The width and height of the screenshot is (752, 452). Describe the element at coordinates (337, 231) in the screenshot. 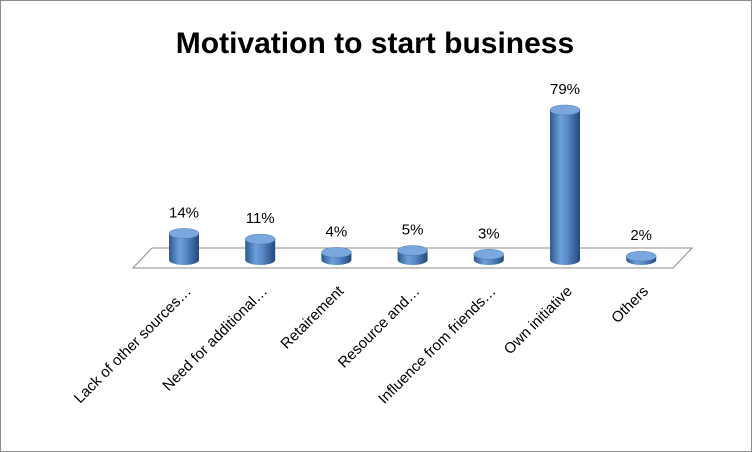

I see `data-label: 4%` at that location.